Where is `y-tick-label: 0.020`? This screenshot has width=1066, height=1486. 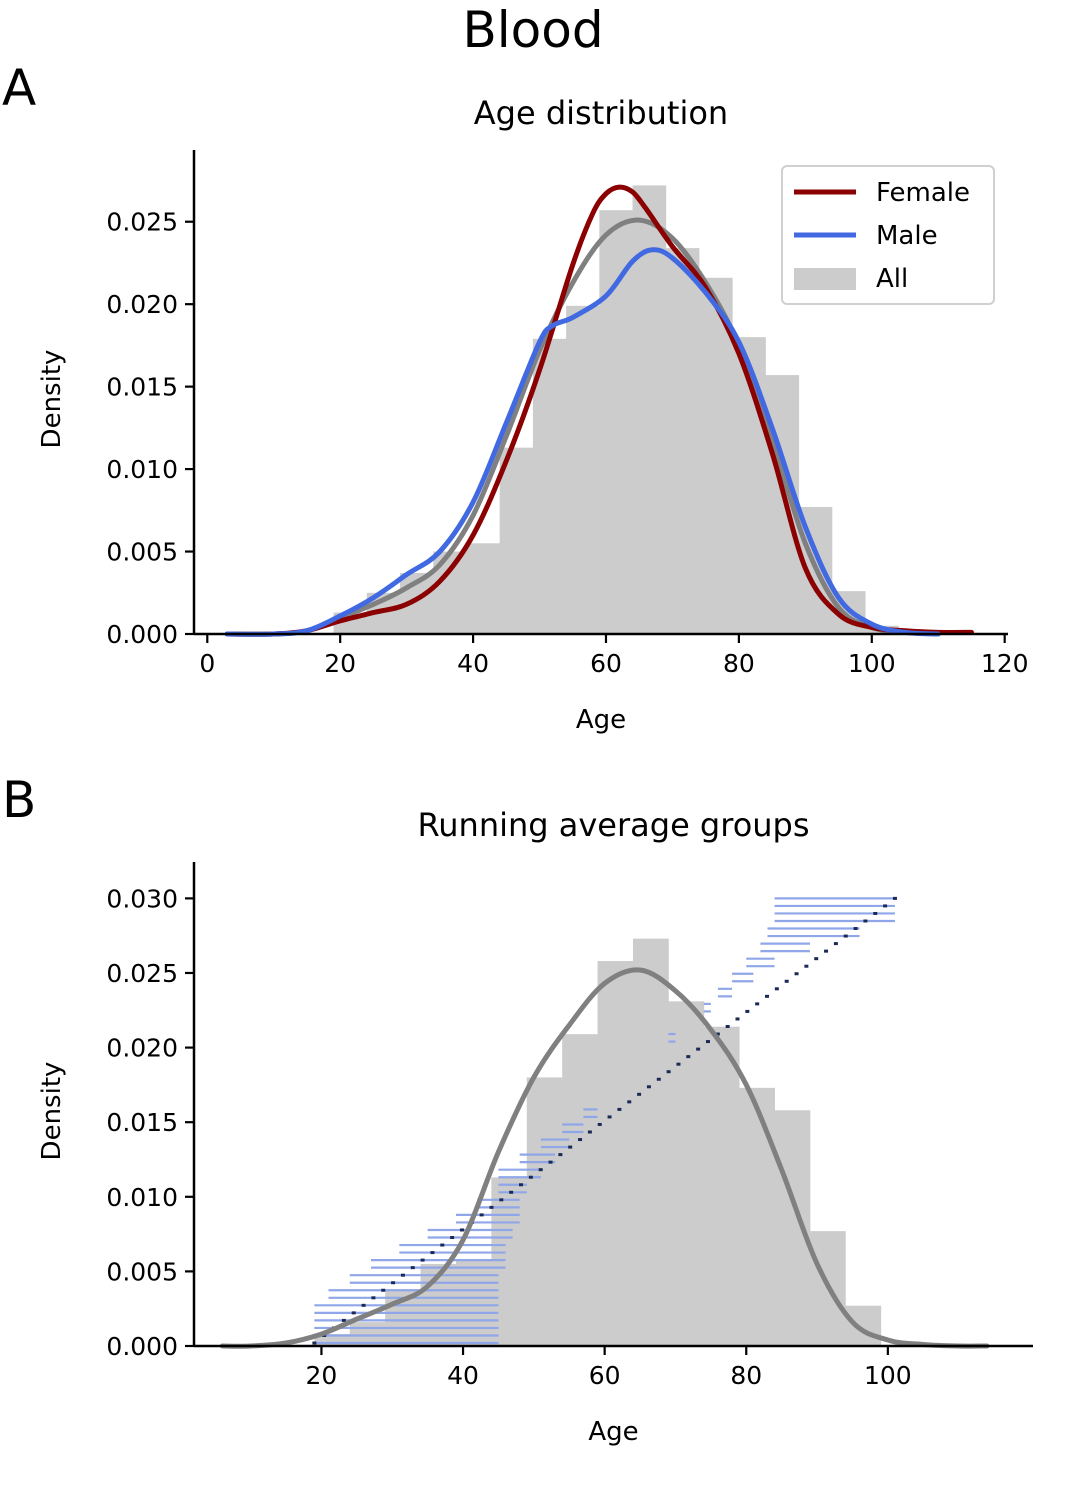
y-tick-label: 0.020 is located at coordinates (142, 1048).